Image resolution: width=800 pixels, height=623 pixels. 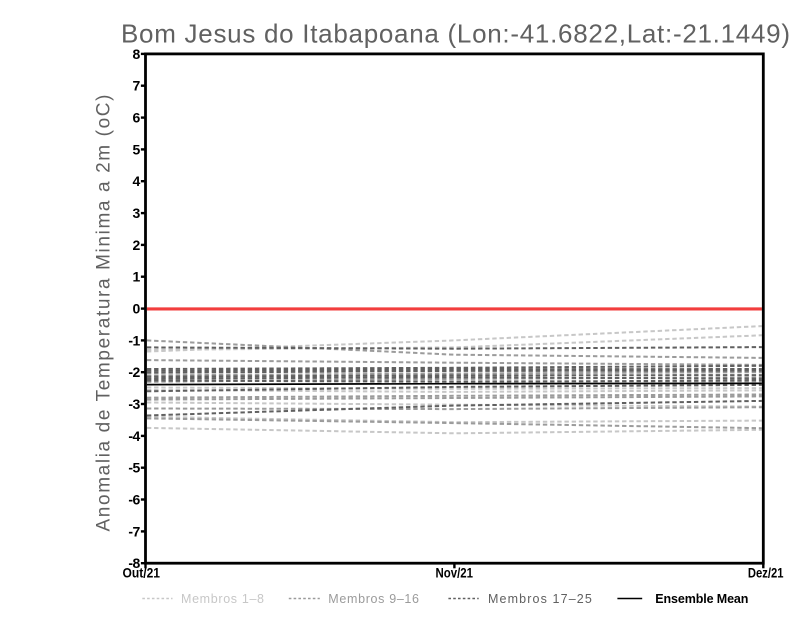 What do you see at coordinates (137, 309) in the screenshot?
I see `svg-text: 0` at bounding box center [137, 309].